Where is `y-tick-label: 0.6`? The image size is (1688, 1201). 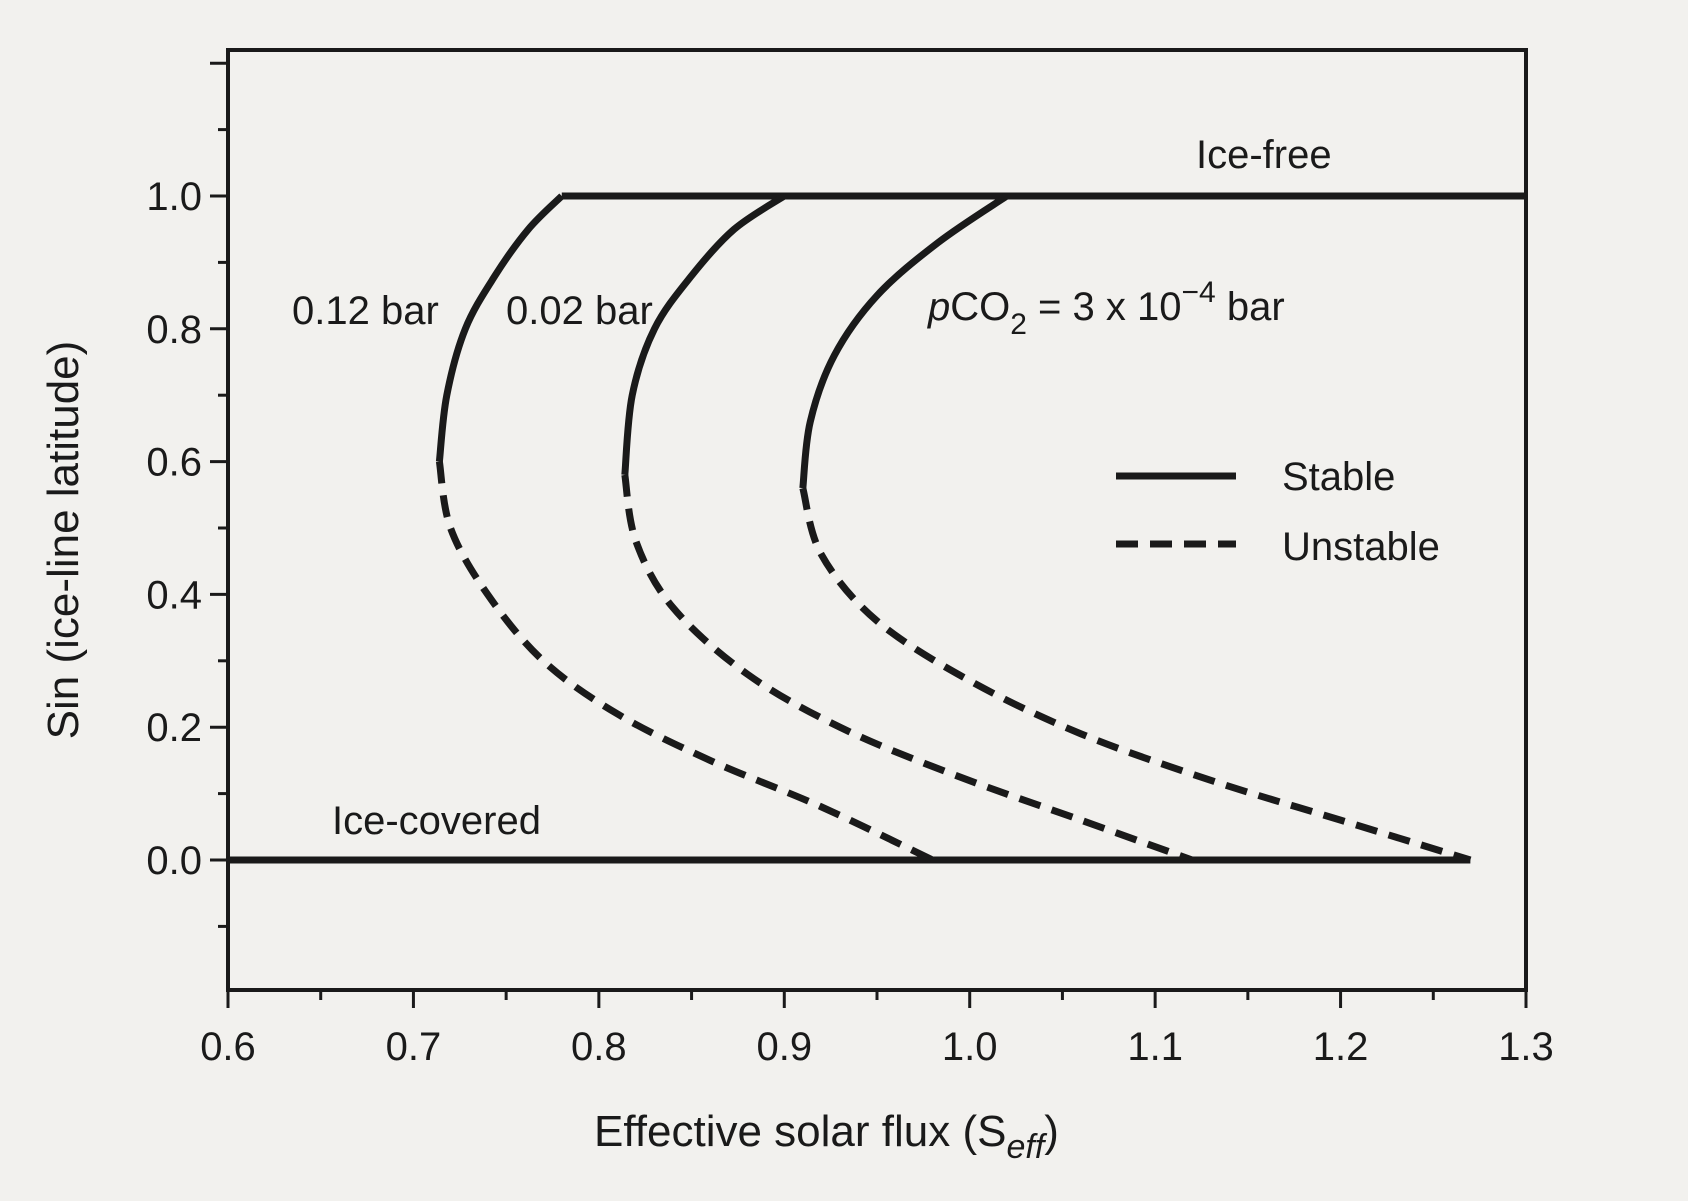
y-tick-label: 0.6 is located at coordinates (174, 463).